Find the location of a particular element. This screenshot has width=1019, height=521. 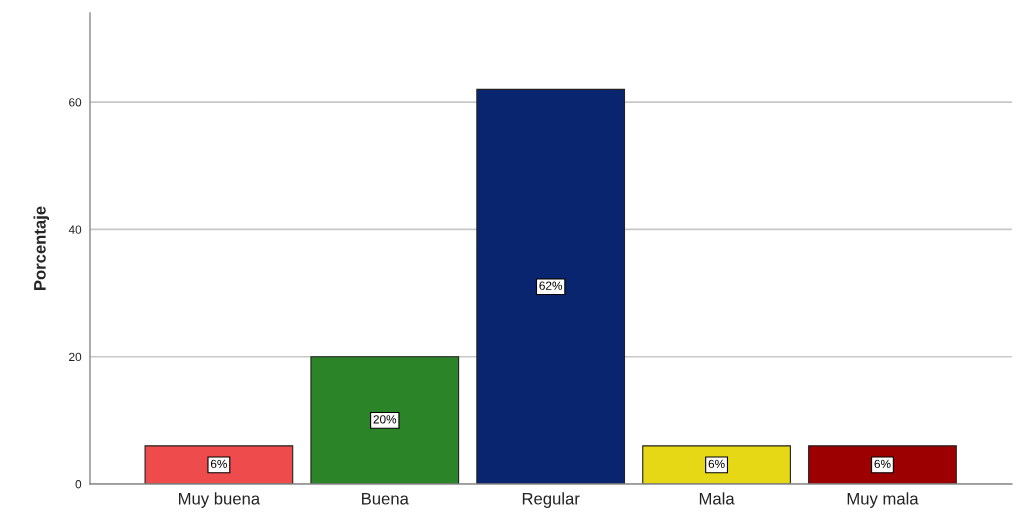

data-label: 20% is located at coordinates (385, 419).